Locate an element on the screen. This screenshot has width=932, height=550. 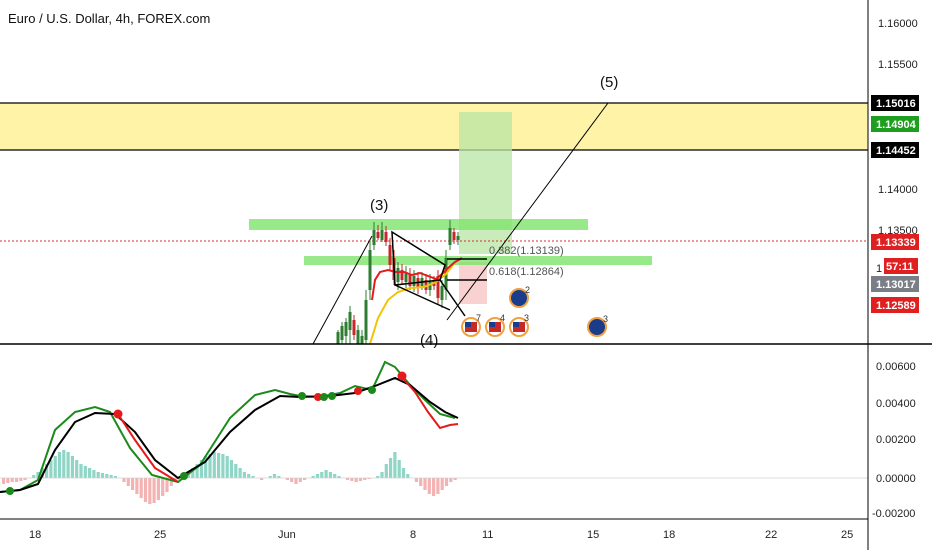
green-band-lower is located at coordinates (478, 260).